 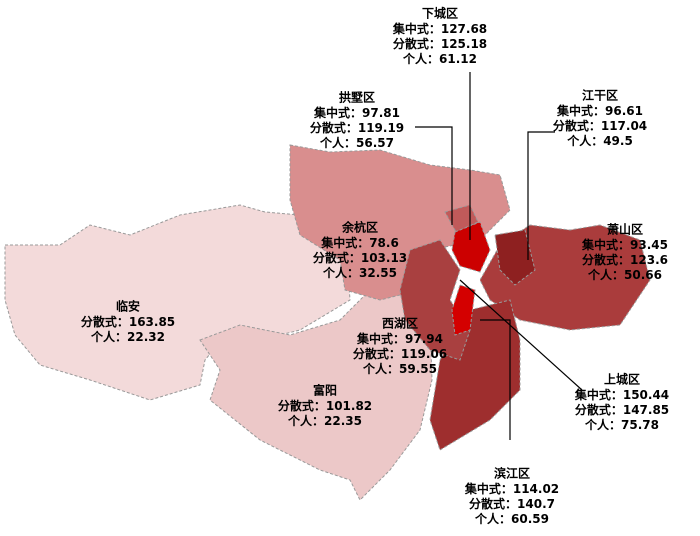 I want to click on district-name: 西湖区, so click(x=400, y=323).